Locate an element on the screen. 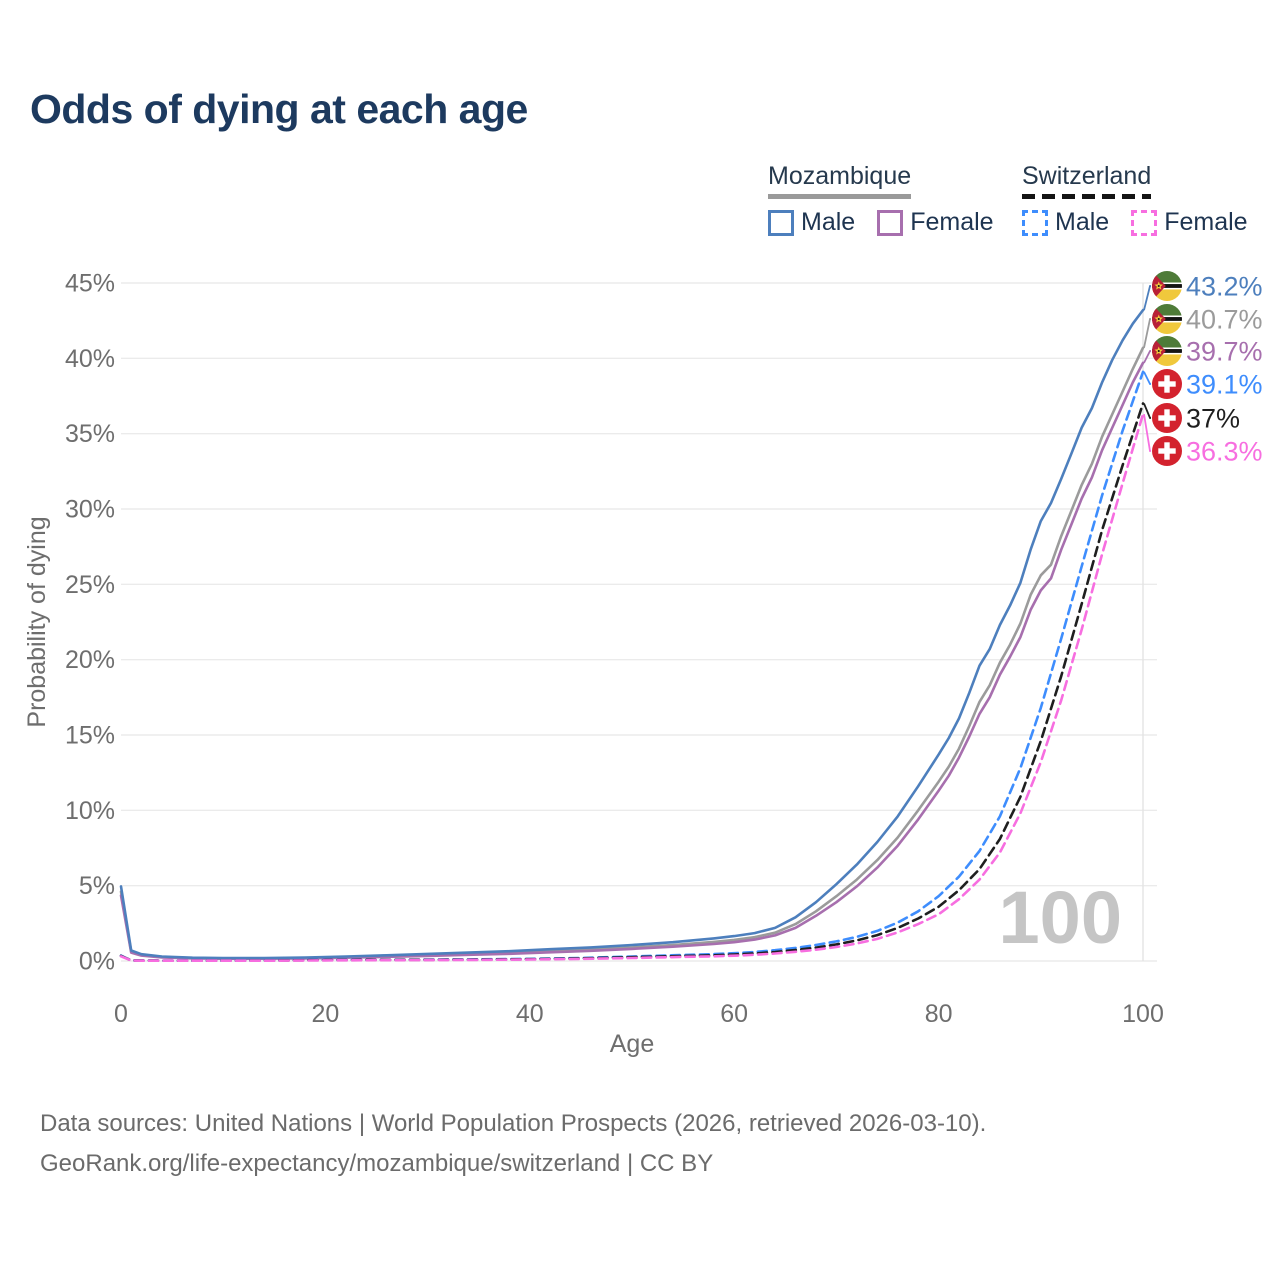 This screenshot has width=1280, height=1280. end-label-switzerland-total: 37% is located at coordinates (1191, 418).